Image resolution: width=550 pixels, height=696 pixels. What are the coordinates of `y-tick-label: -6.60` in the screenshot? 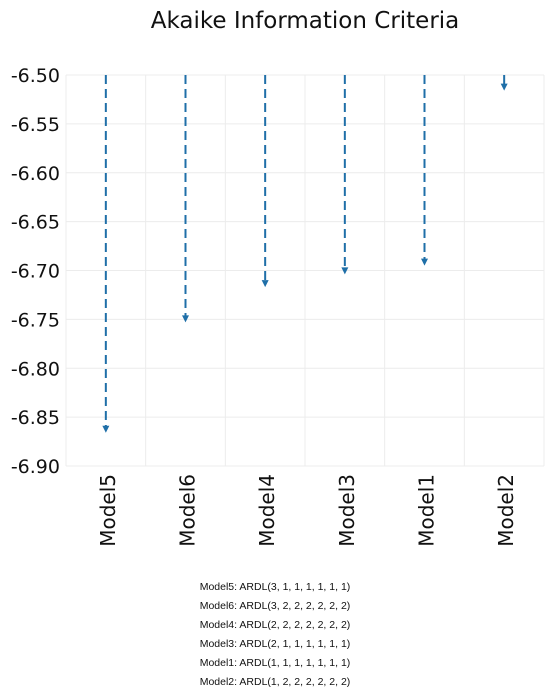 It's located at (35, 174).